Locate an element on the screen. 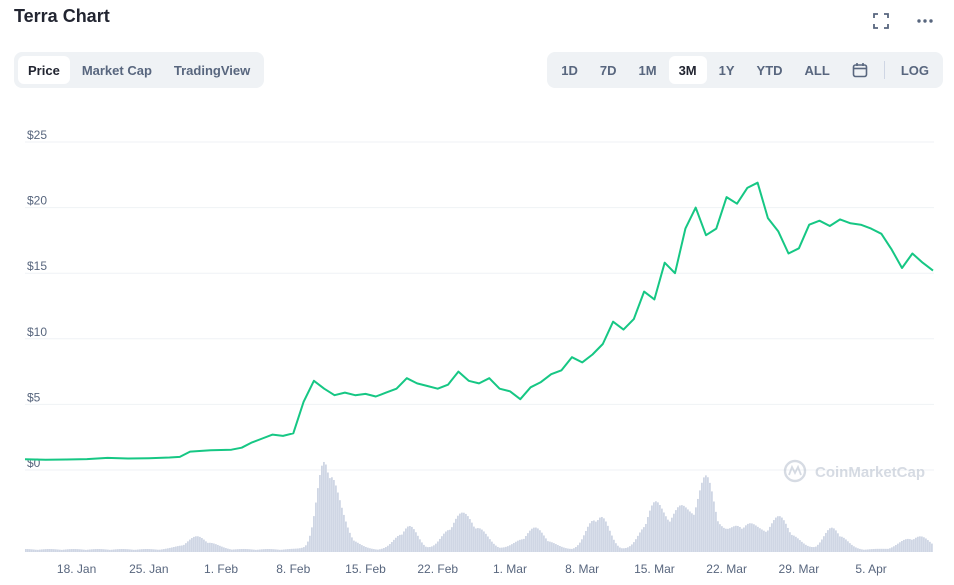 The image size is (954, 585). tab-tradingview: TradingView is located at coordinates (212, 70).